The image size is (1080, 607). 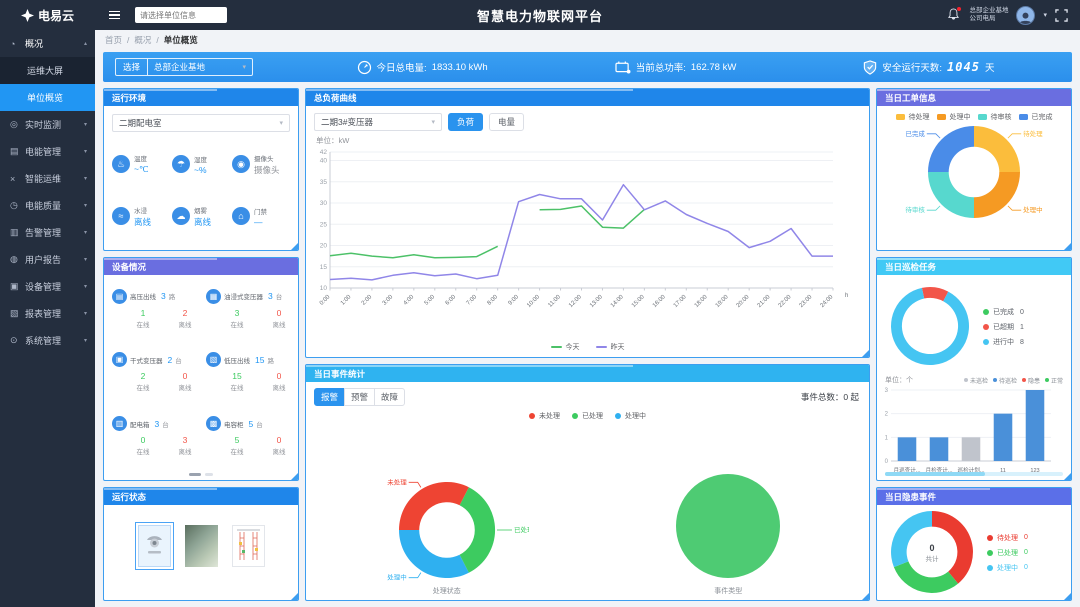 I want to click on svg-text: 6:00, so click(x=451, y=300).